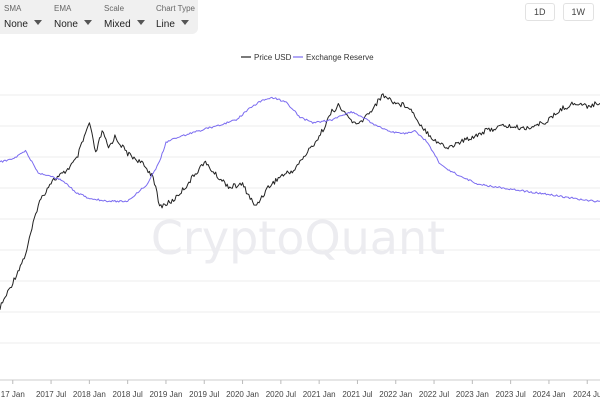 The height and width of the screenshot is (400, 600). Describe the element at coordinates (298, 238) in the screenshot. I see `watermark: CryptoQuant` at that location.